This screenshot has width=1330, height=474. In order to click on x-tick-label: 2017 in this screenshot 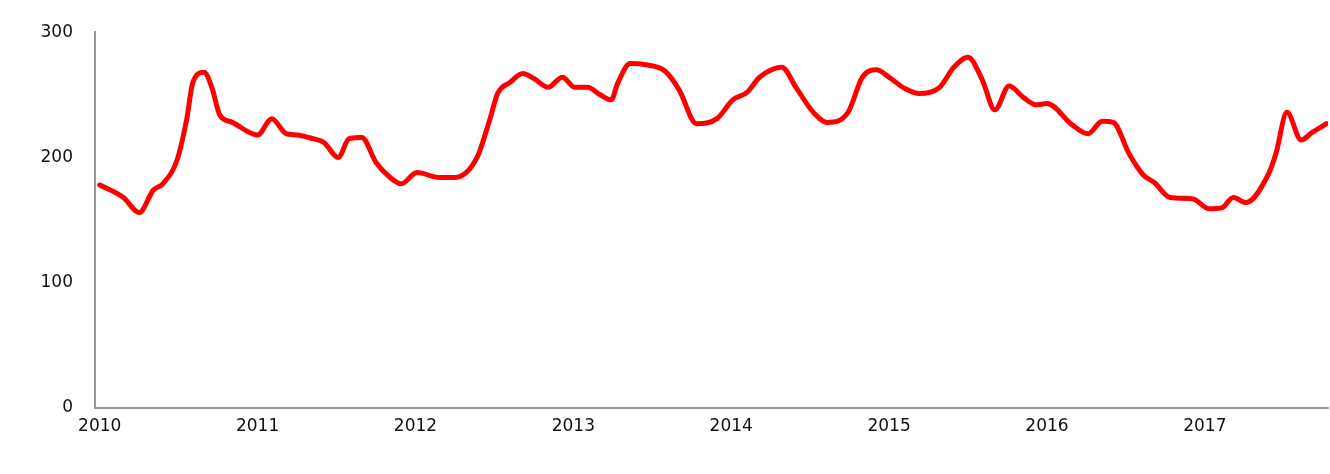, I will do `click(1205, 424)`.